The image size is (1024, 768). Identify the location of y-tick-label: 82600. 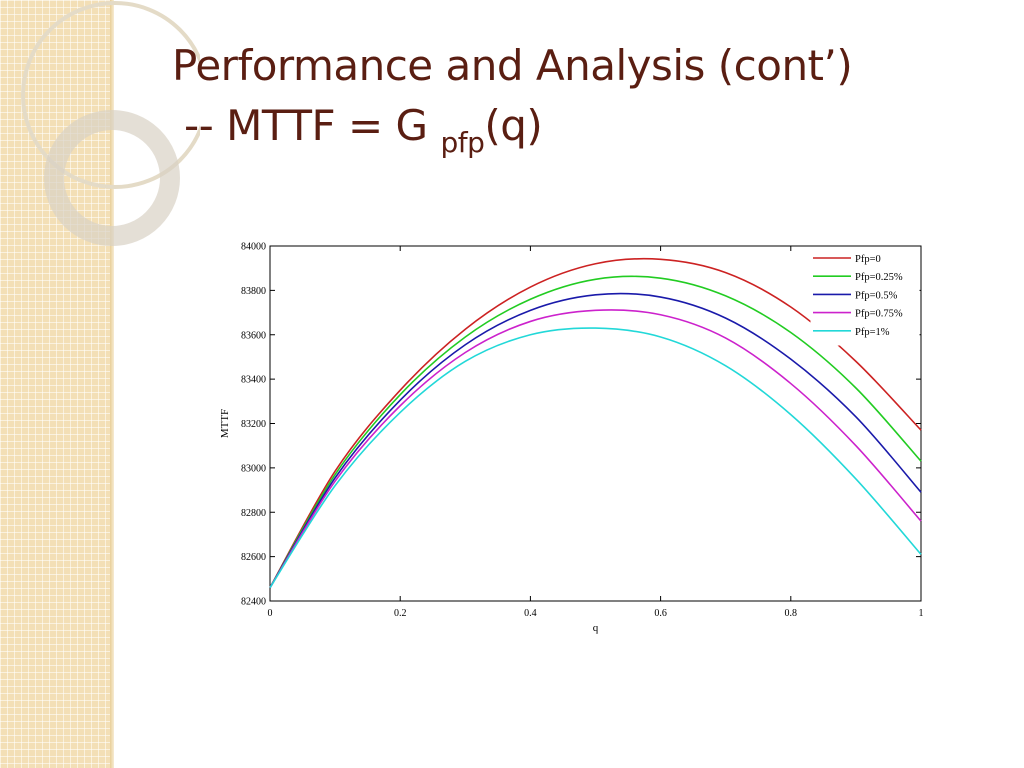
(253, 557).